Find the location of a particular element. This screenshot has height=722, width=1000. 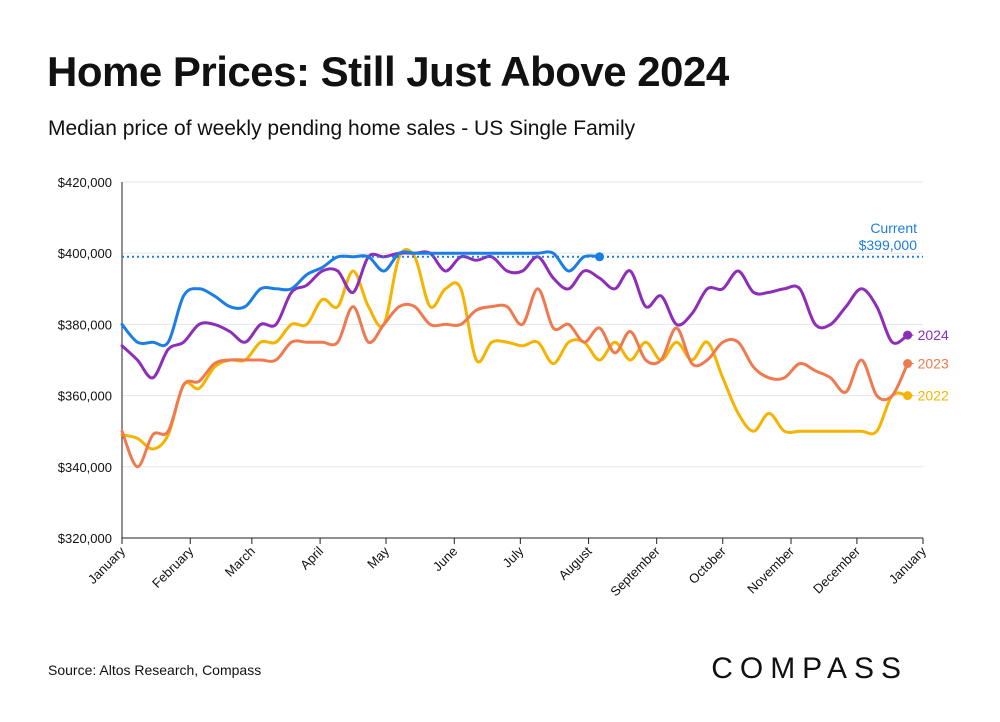

series-line-2025 is located at coordinates (360, 299).